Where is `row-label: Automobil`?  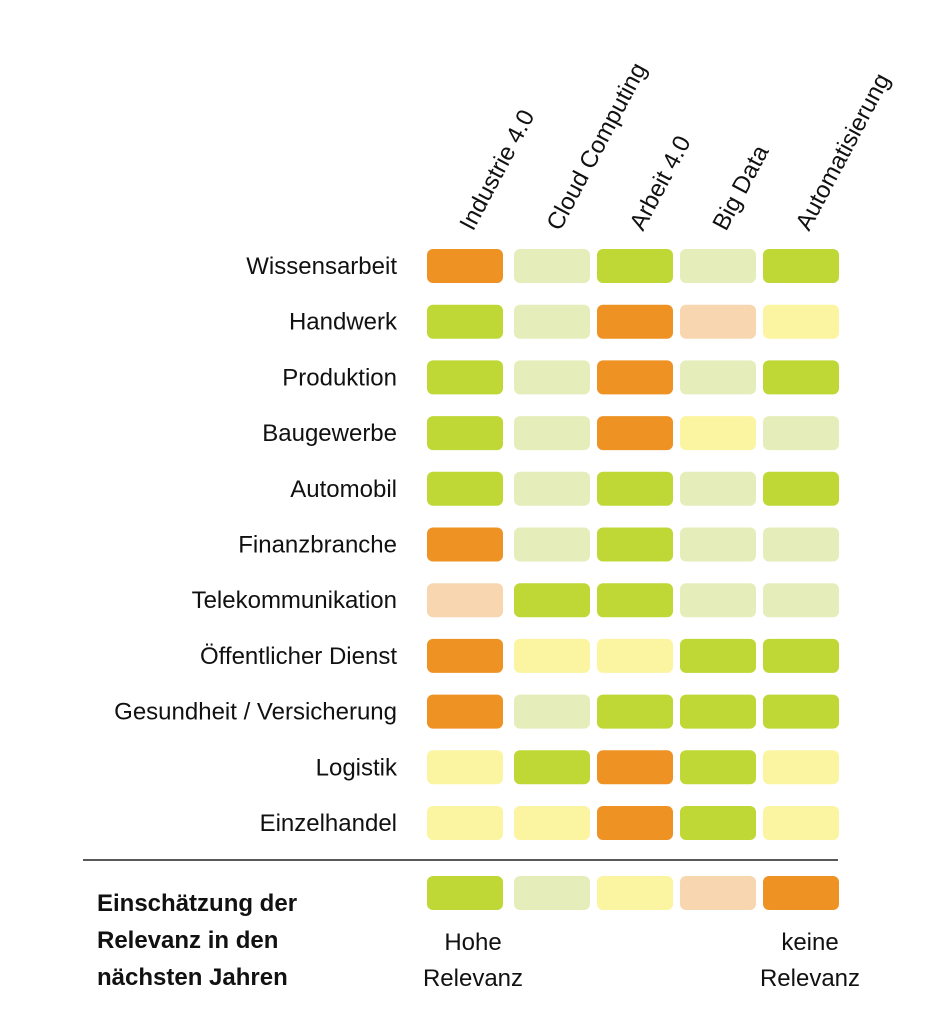 row-label: Automobil is located at coordinates (343, 489).